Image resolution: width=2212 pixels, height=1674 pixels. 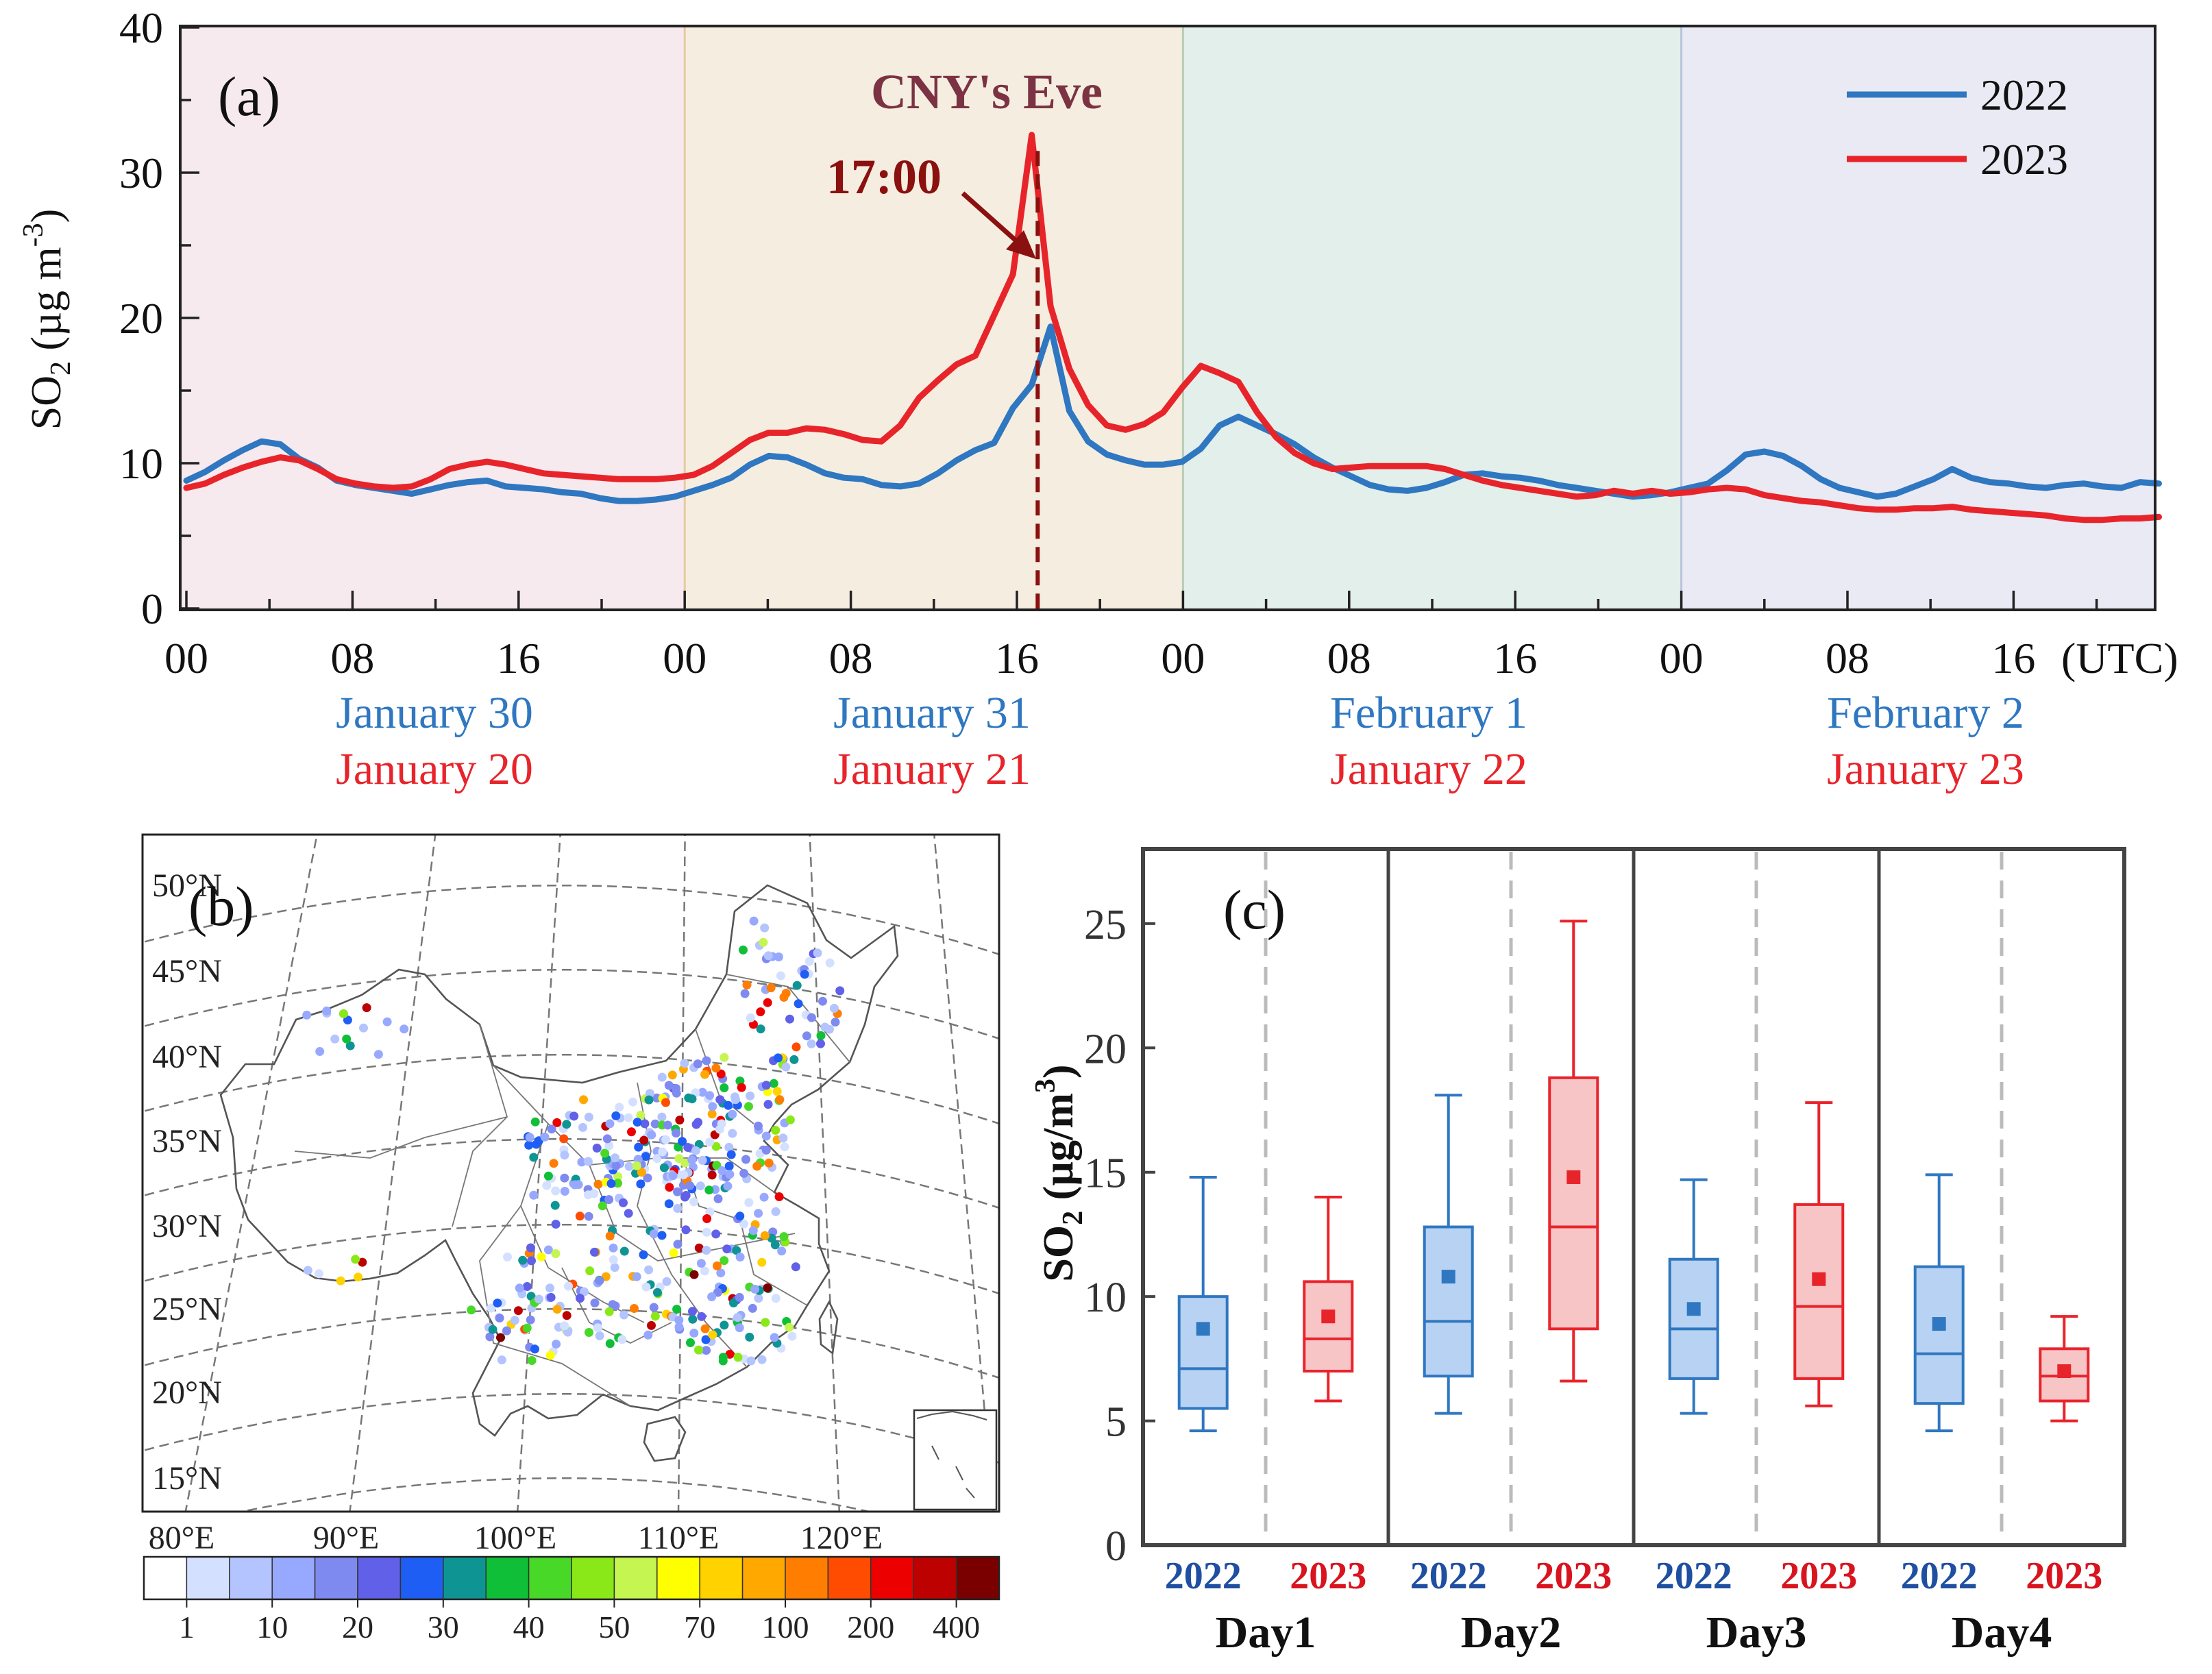 What do you see at coordinates (786, 1627) in the screenshot?
I see `colorbar-label: 100` at bounding box center [786, 1627].